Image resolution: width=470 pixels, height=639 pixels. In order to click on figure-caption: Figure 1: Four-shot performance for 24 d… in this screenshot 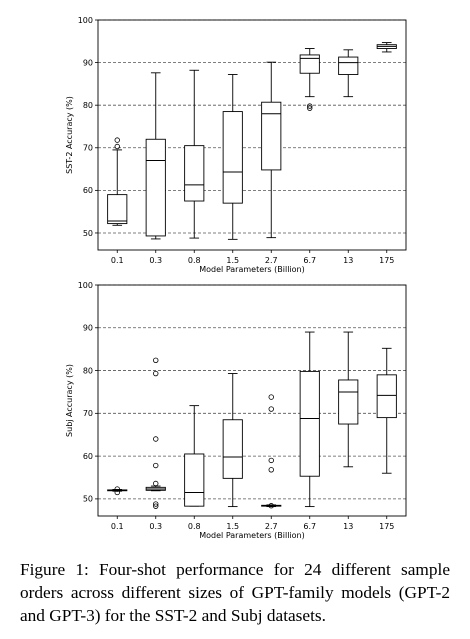, I will do `click(235, 592)`.